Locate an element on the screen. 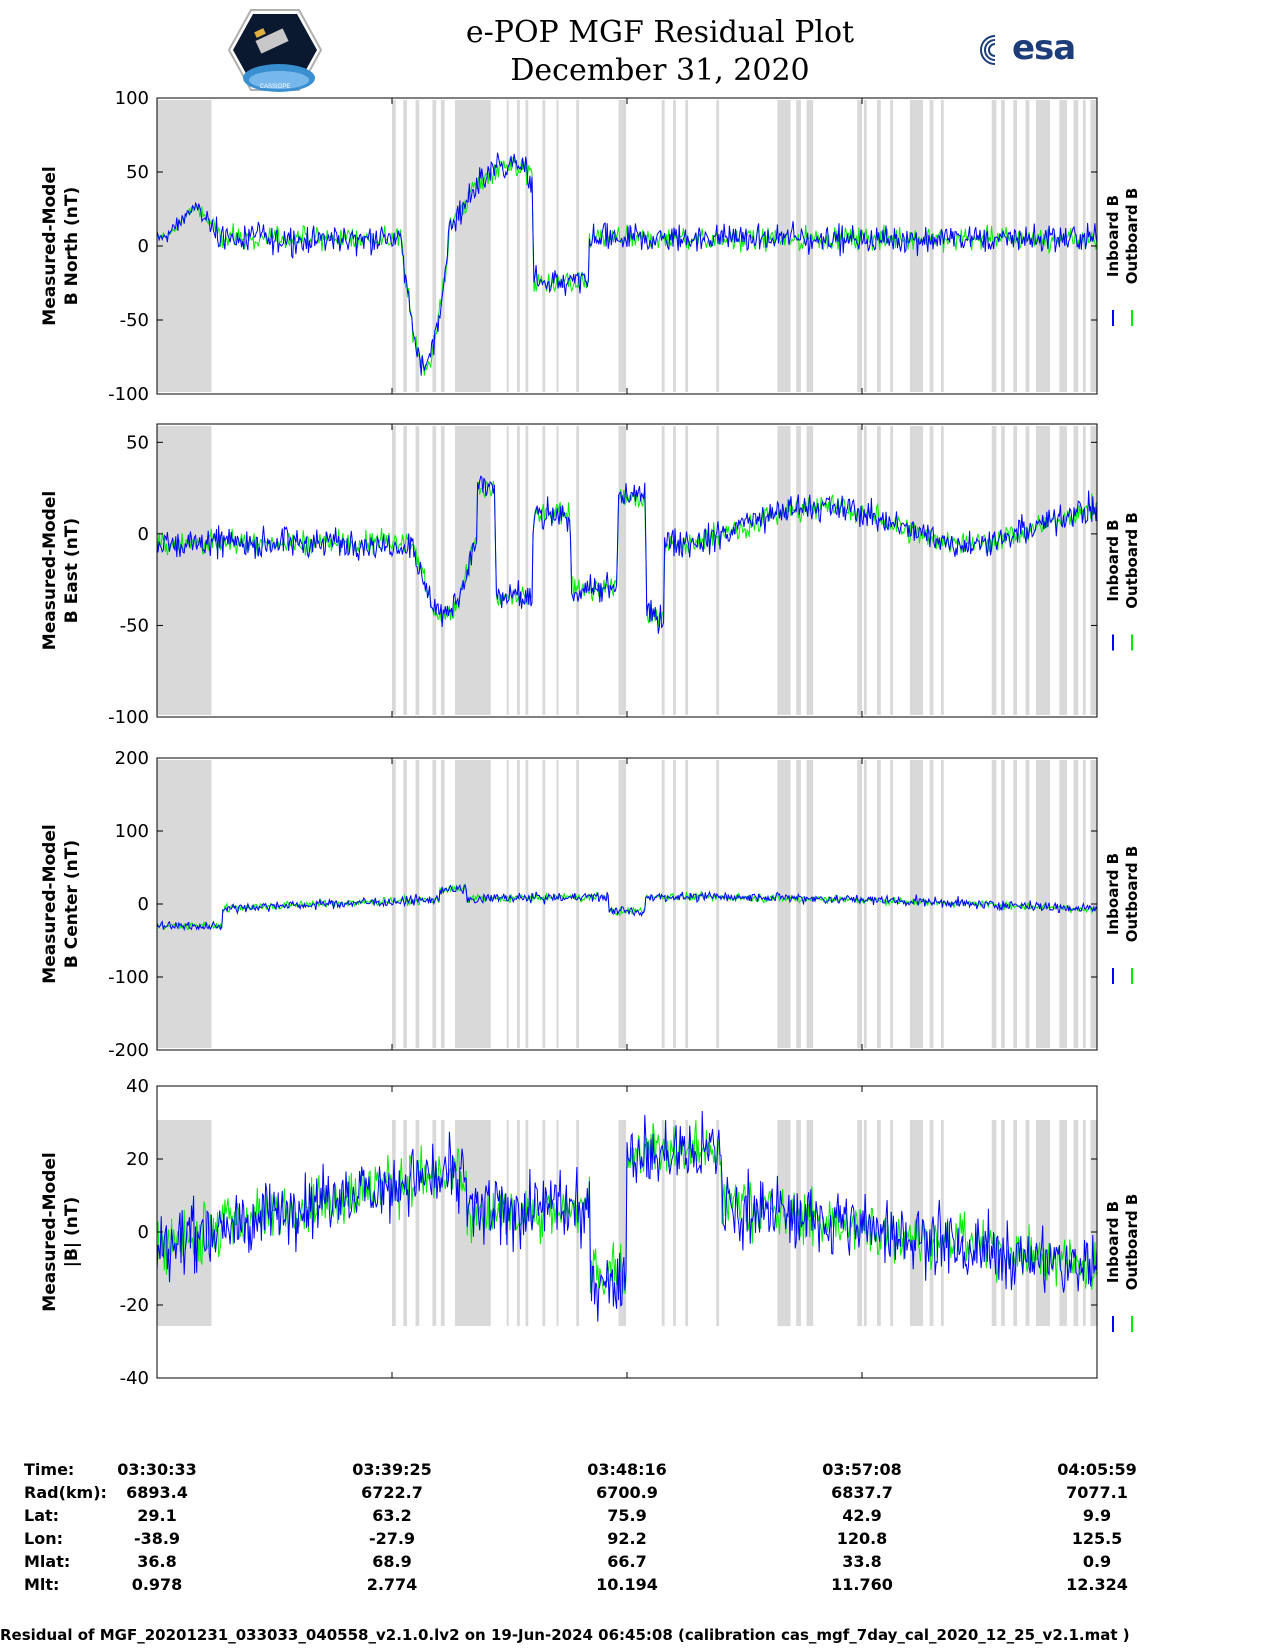 The image size is (1275, 1650). info-cell: 03:57:08 is located at coordinates (862, 1469).